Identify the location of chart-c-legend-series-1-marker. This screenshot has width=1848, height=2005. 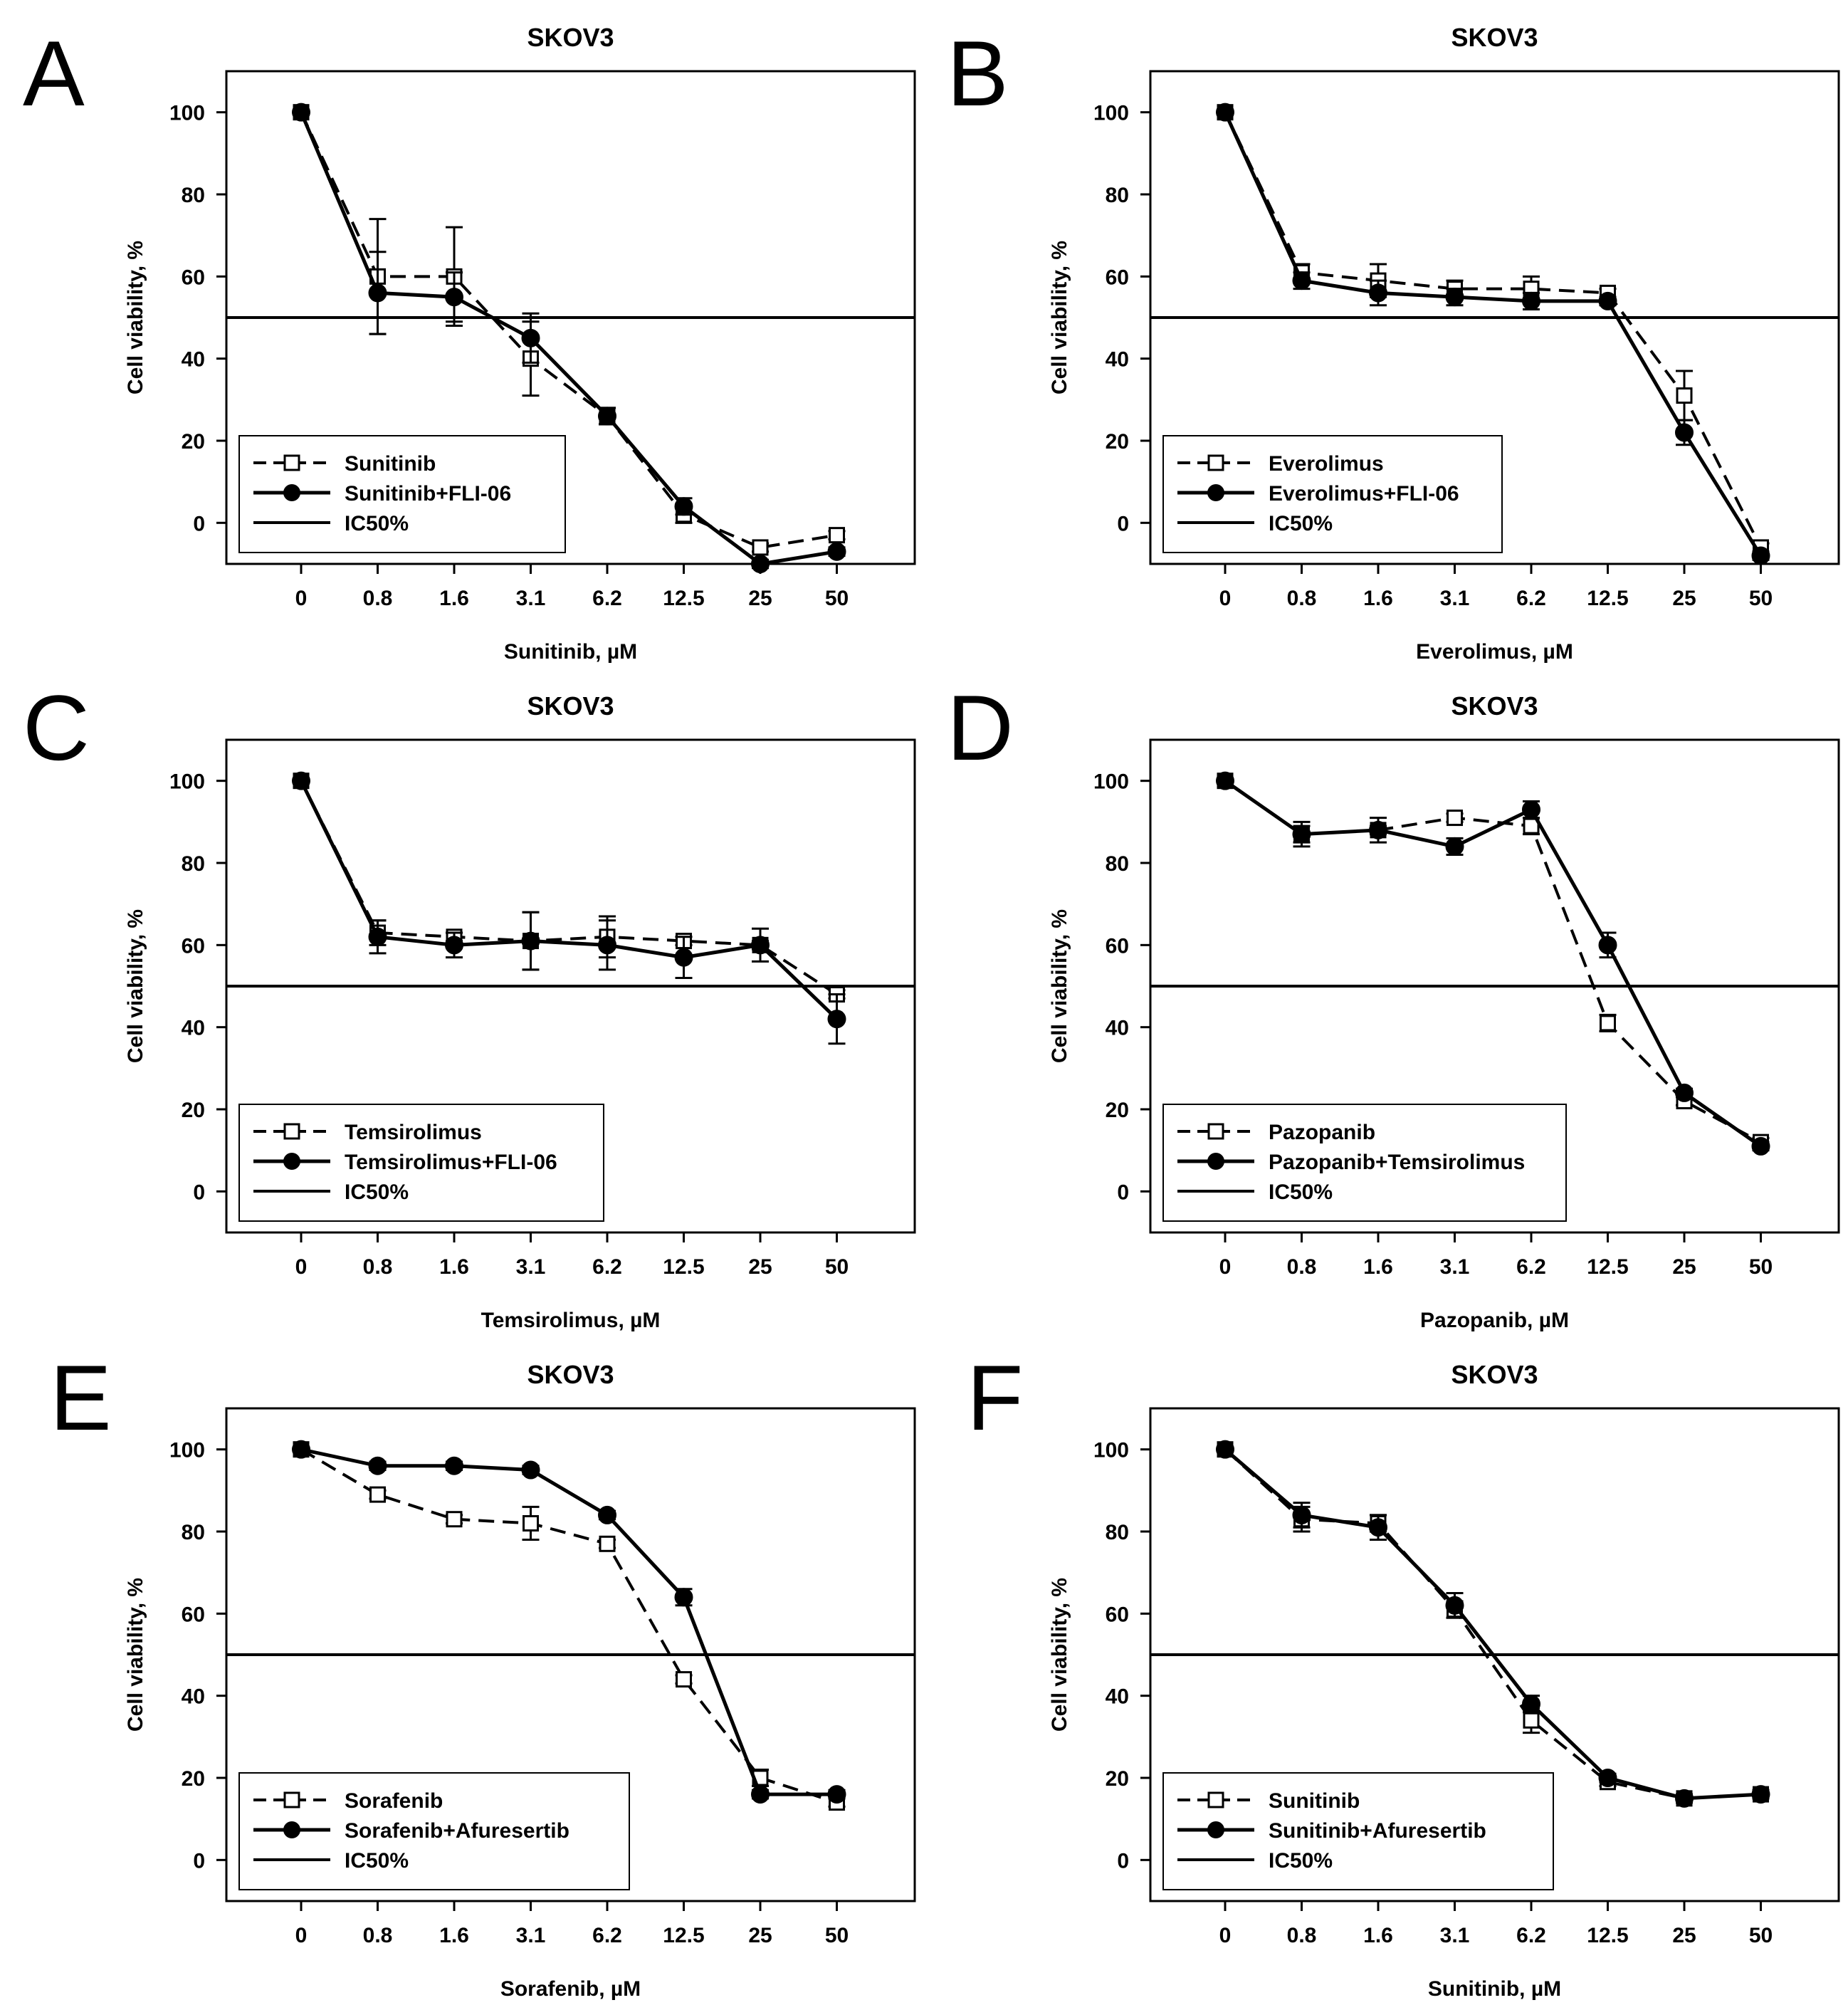
(291, 1132).